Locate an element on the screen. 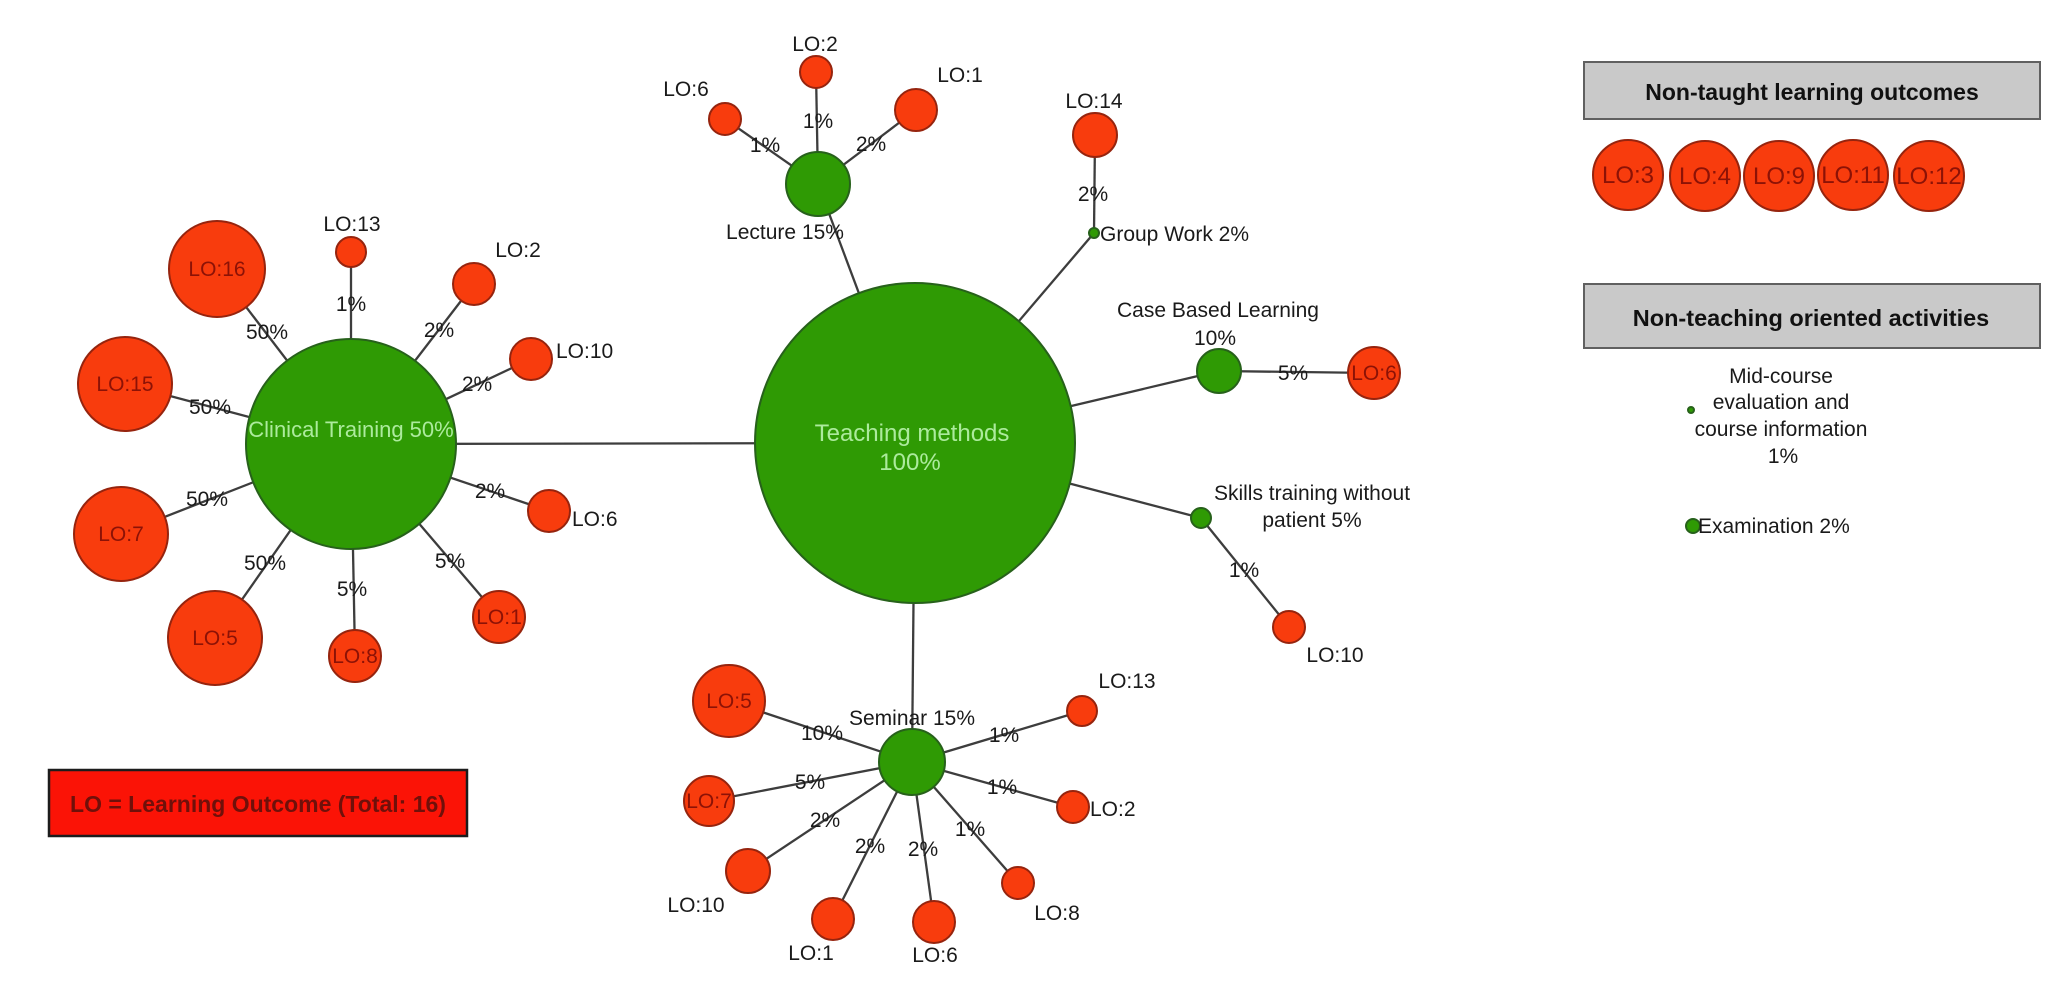  svg-text: LO:3 is located at coordinates (1628, 175).